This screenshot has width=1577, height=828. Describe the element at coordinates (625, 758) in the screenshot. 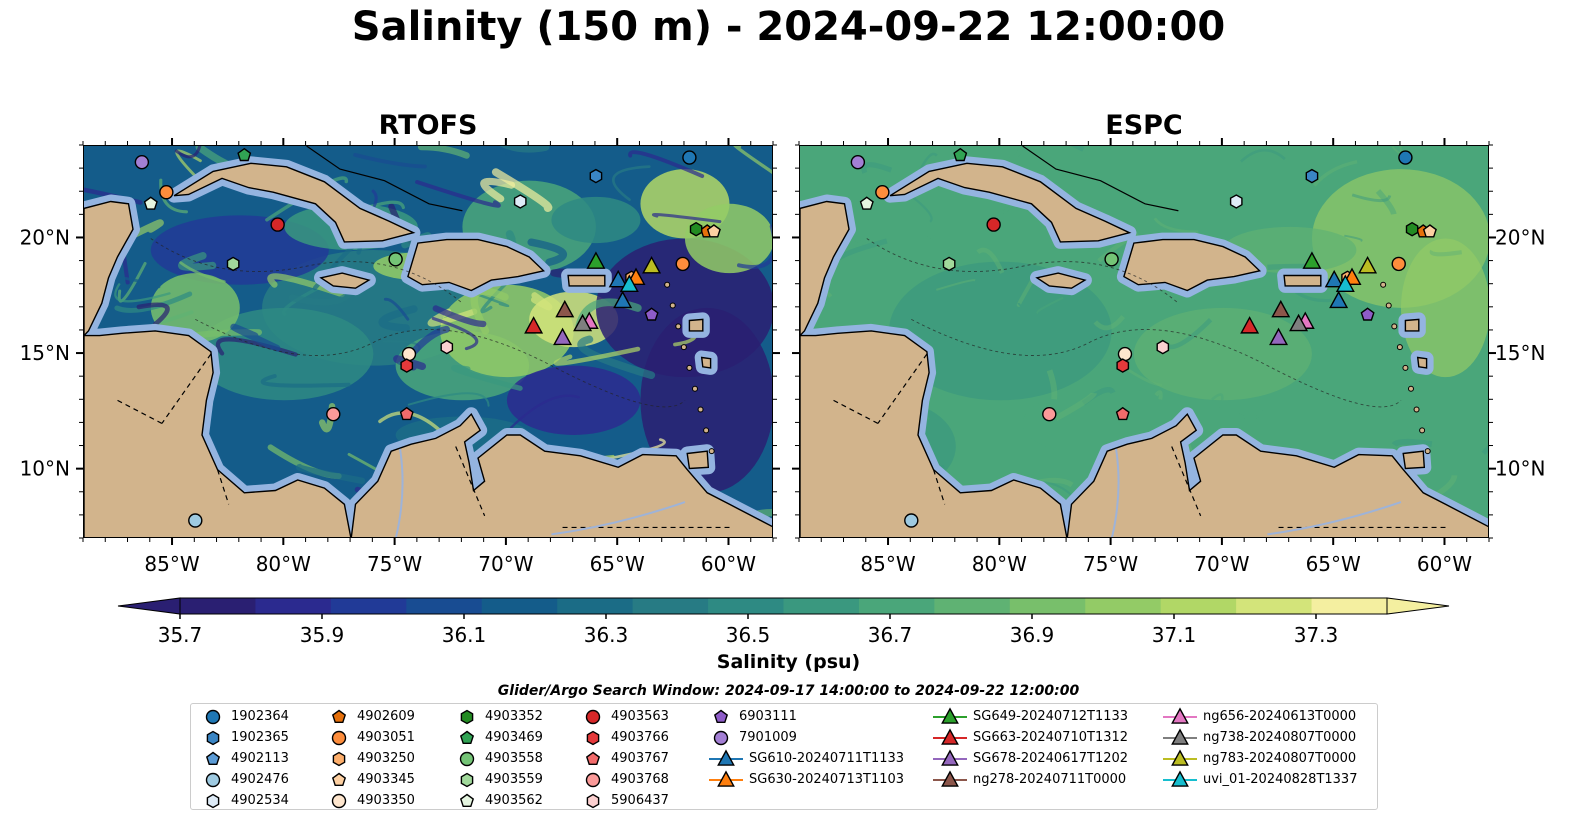

I see `legend-column: 4903563 4903766 4903767 4903768 5906437` at that location.